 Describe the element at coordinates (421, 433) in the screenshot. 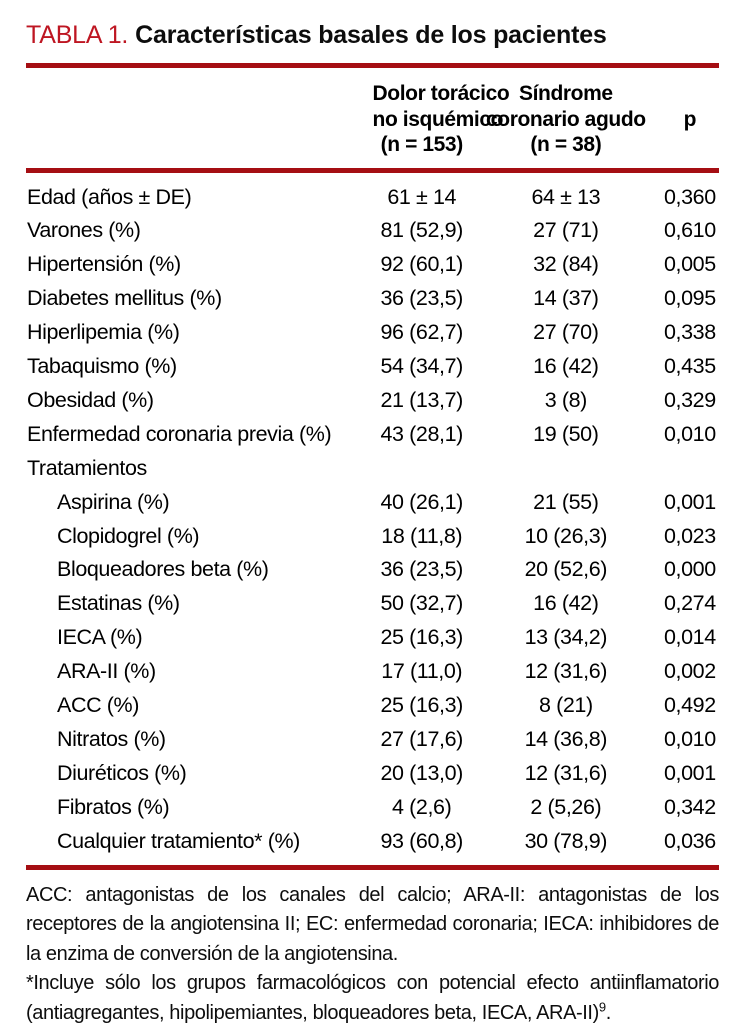

I see `cell-no-ischemic: 43 (28,1)` at that location.